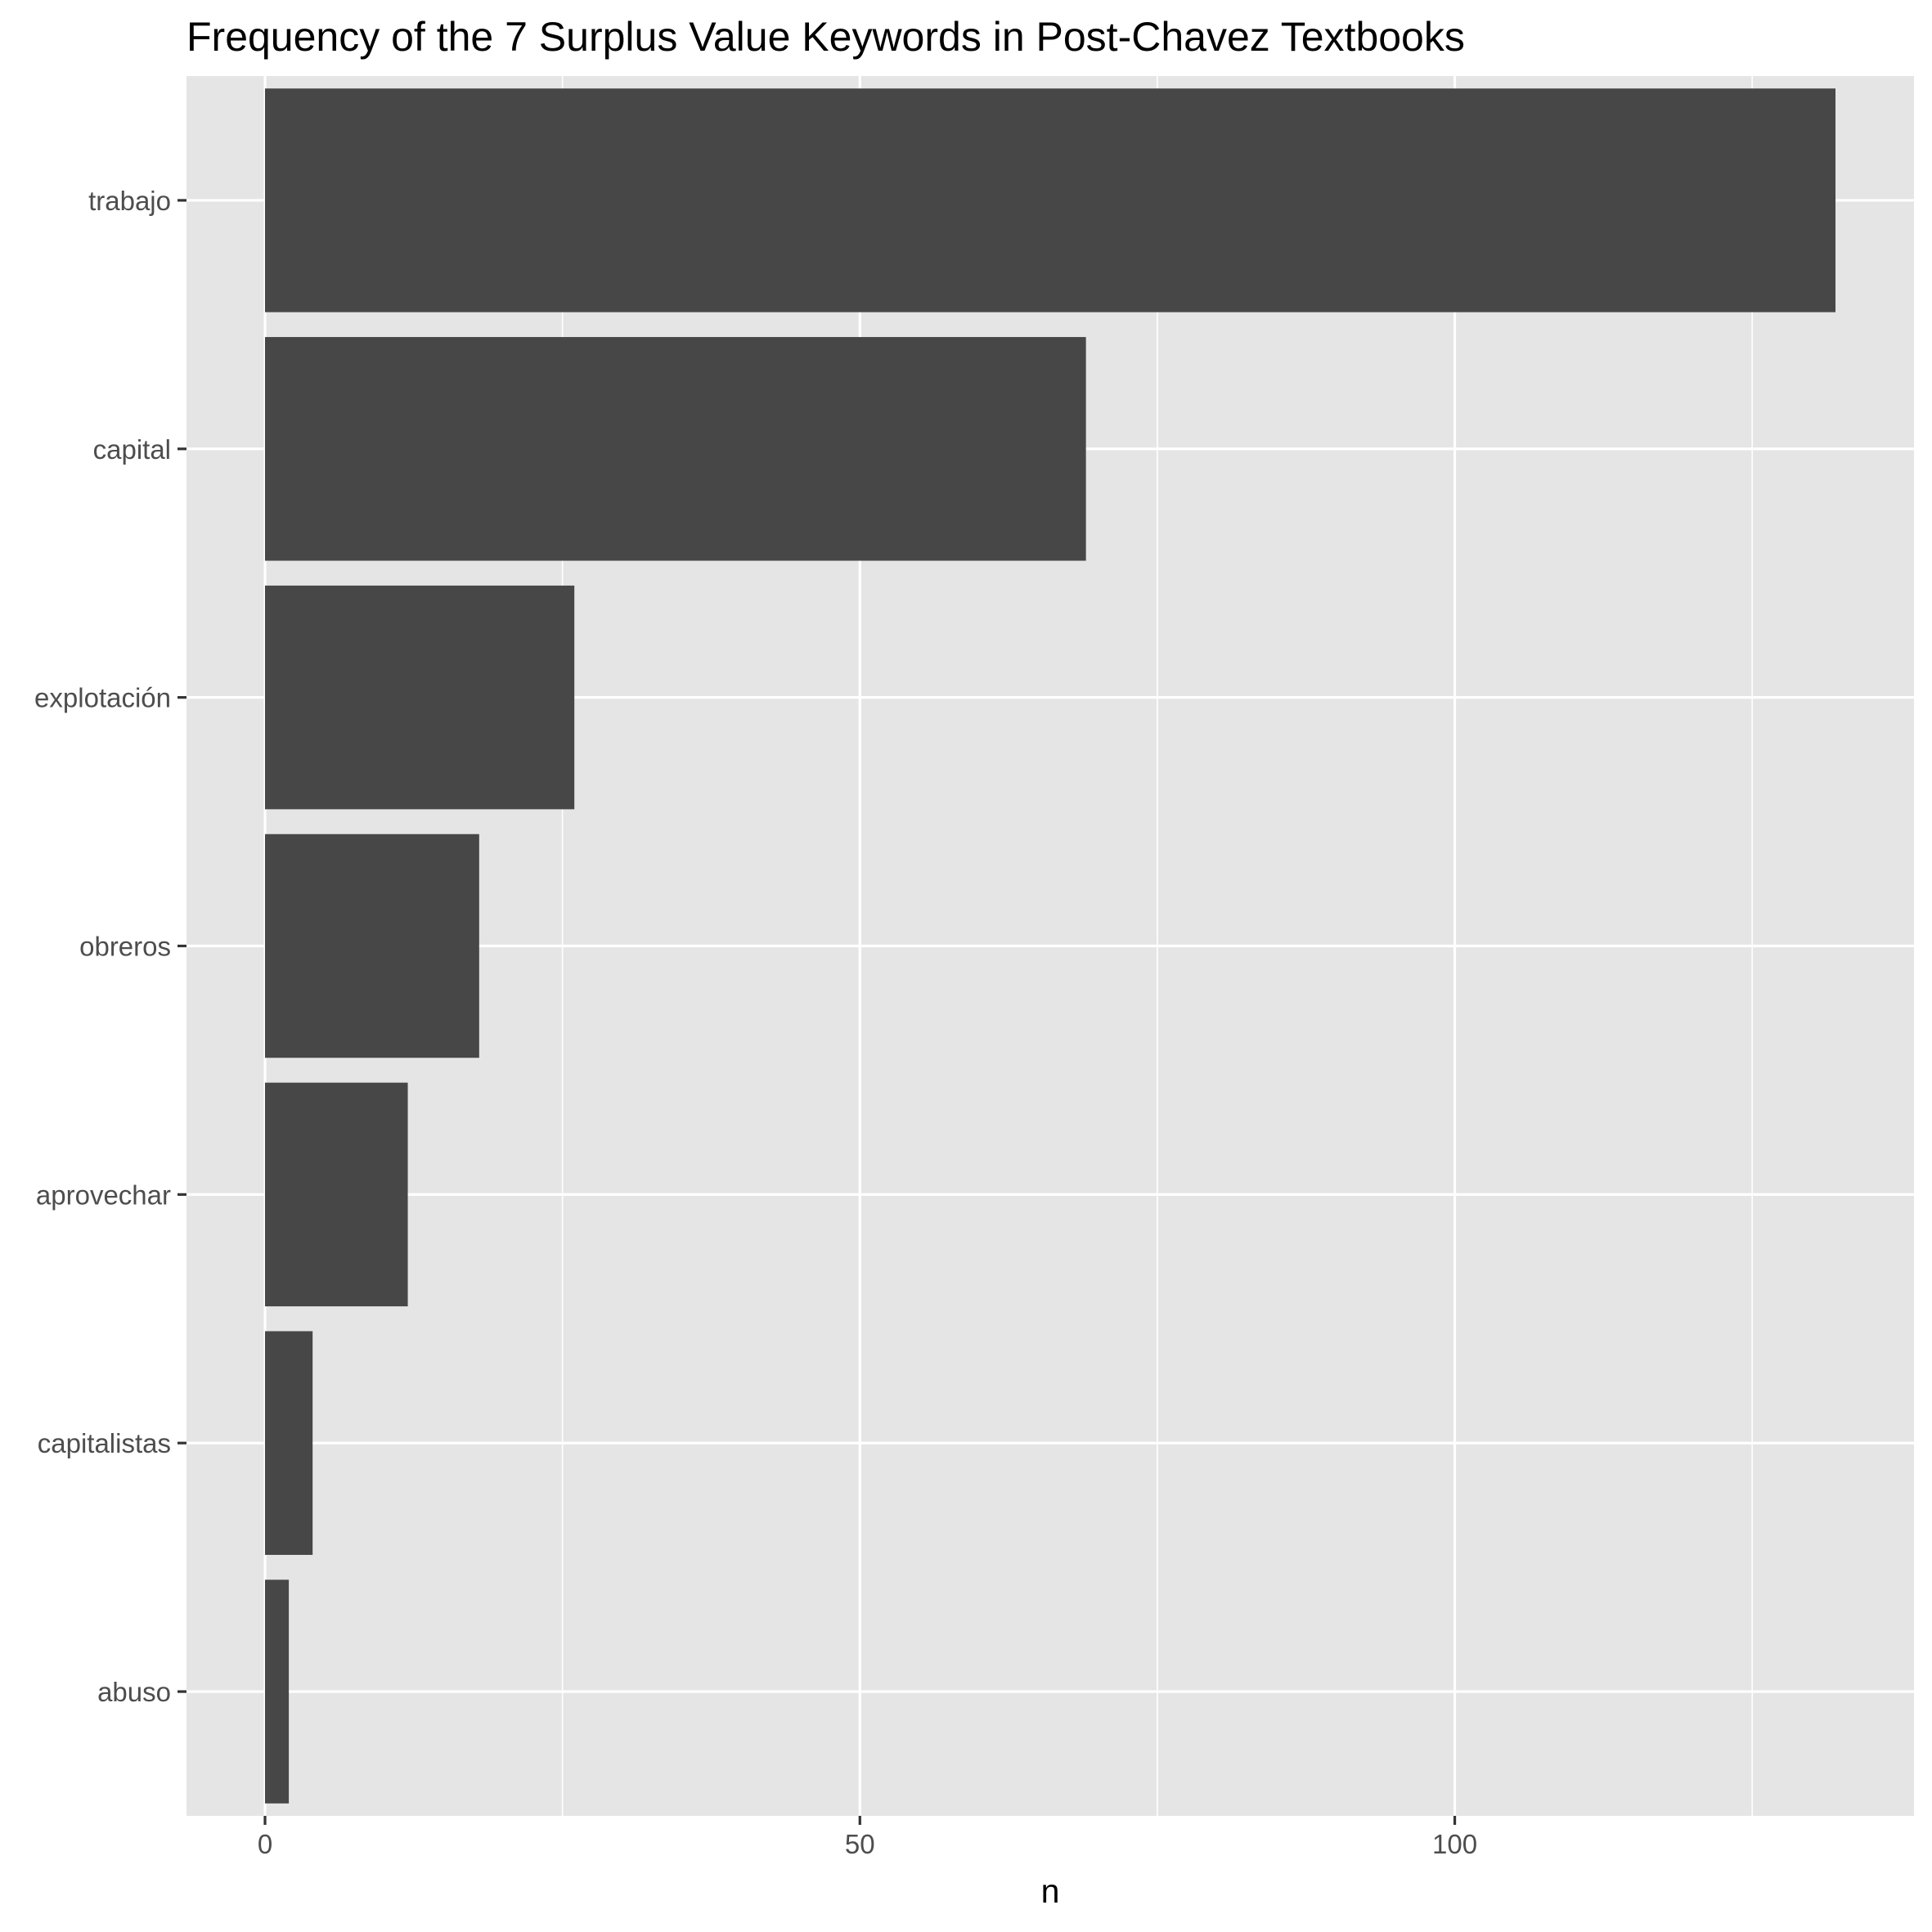 The height and width of the screenshot is (1932, 1932). Describe the element at coordinates (420, 698) in the screenshot. I see `bar-explotación` at that location.